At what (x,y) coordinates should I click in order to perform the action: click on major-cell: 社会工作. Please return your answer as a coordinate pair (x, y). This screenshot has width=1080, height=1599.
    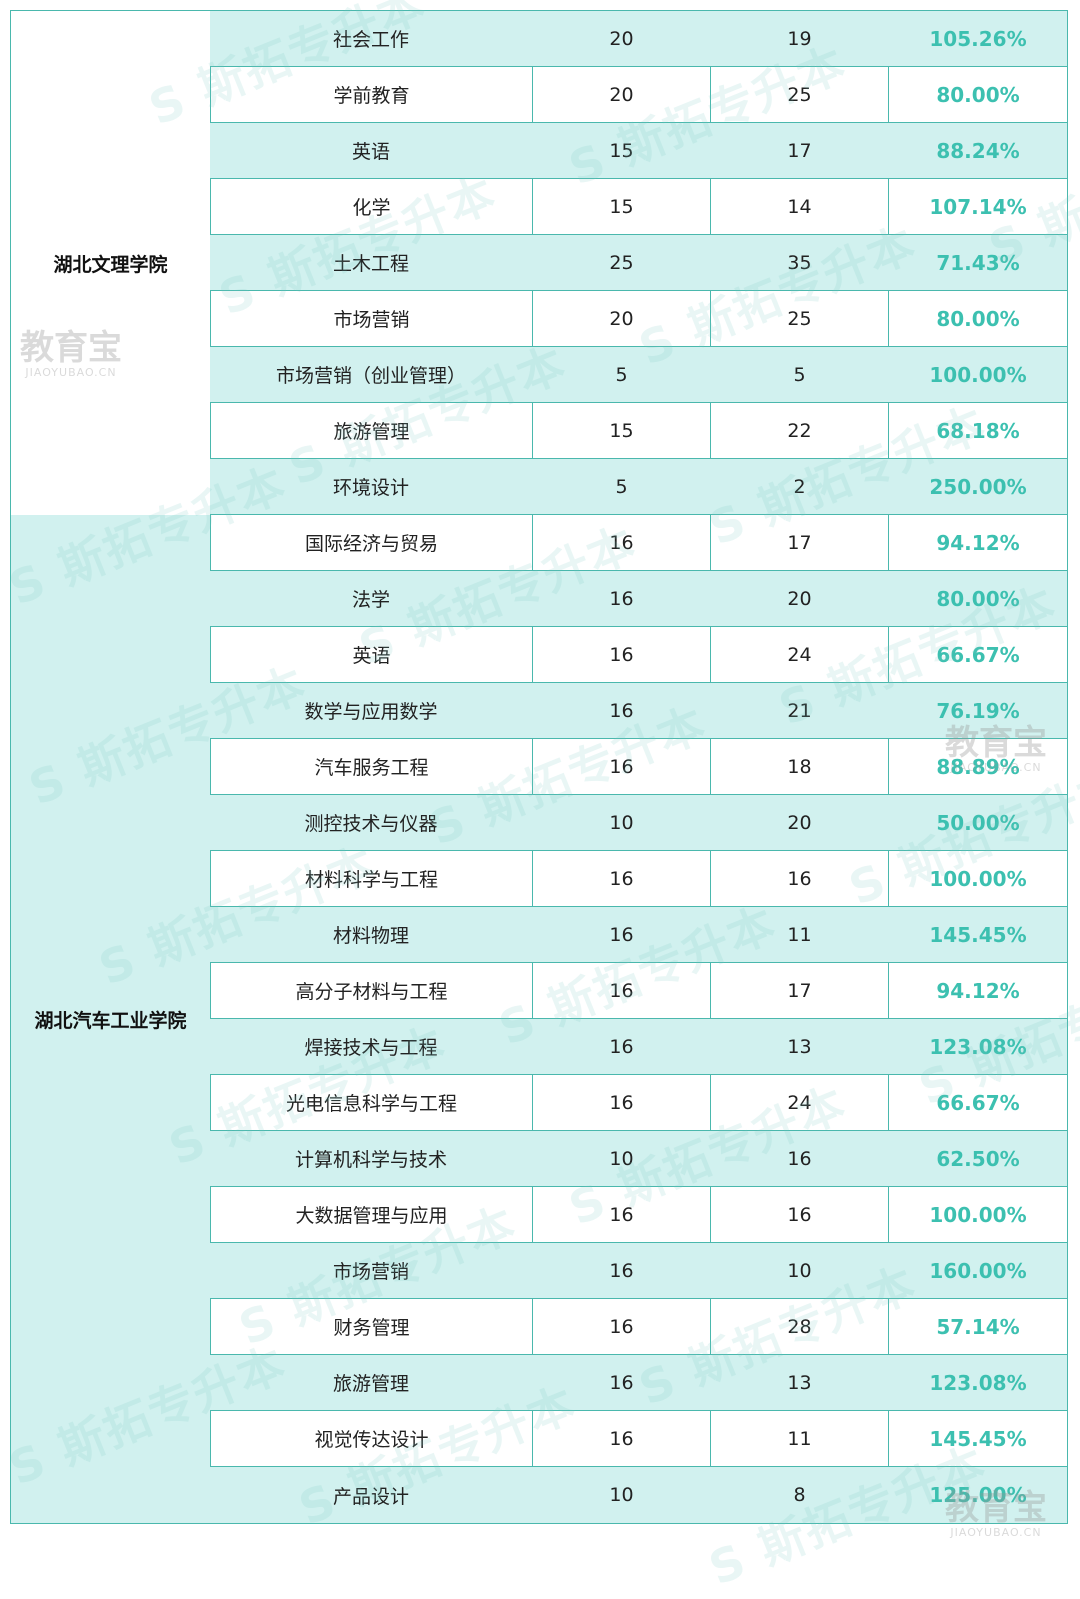
    Looking at the image, I should click on (370, 40).